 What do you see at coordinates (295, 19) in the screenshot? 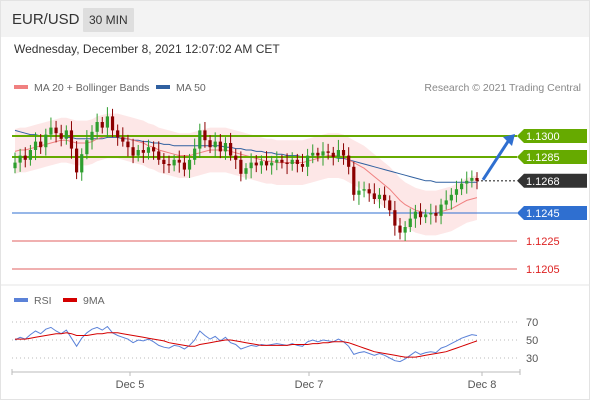
I see `widget-header: EUR/USD 30 MIN` at bounding box center [295, 19].